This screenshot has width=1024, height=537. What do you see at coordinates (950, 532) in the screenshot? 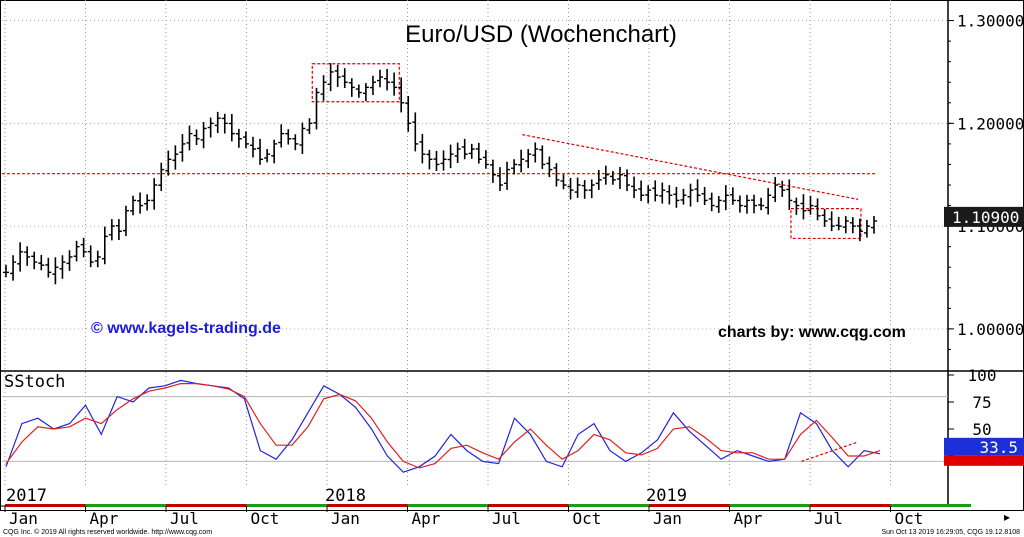
I see `footer-timestamp: Sun Oct 13 2019 16:29:05, CQG 19.12.8108` at bounding box center [950, 532].